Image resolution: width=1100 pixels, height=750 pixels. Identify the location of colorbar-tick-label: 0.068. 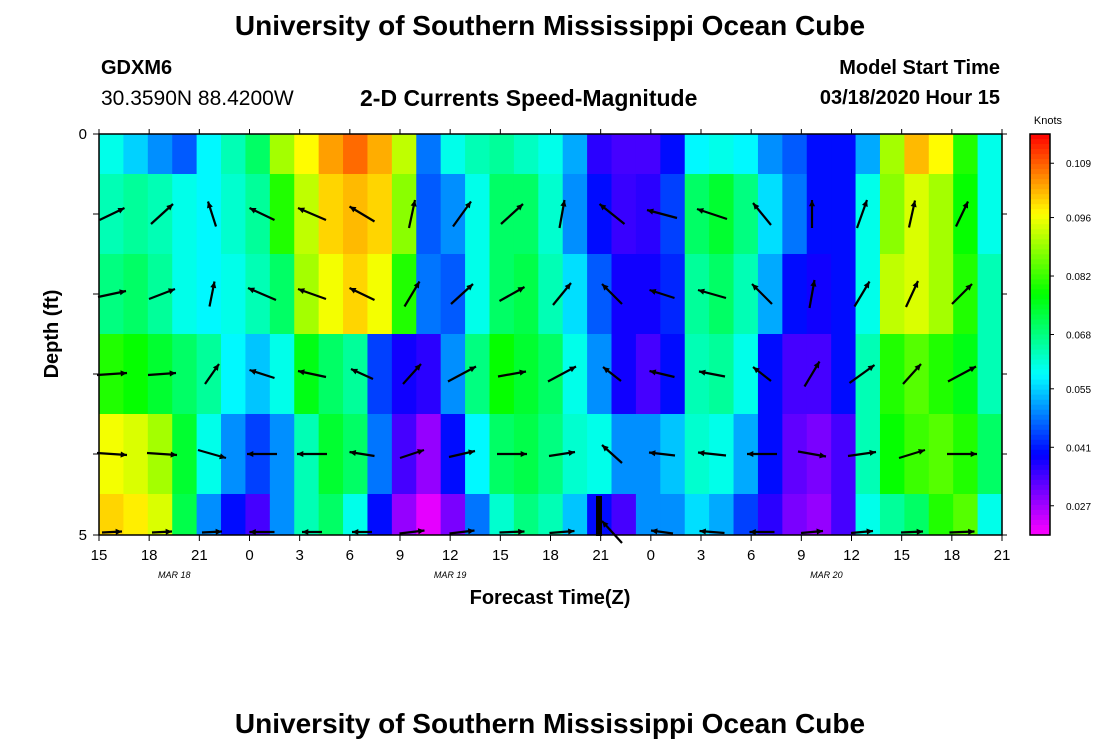
(1078, 336).